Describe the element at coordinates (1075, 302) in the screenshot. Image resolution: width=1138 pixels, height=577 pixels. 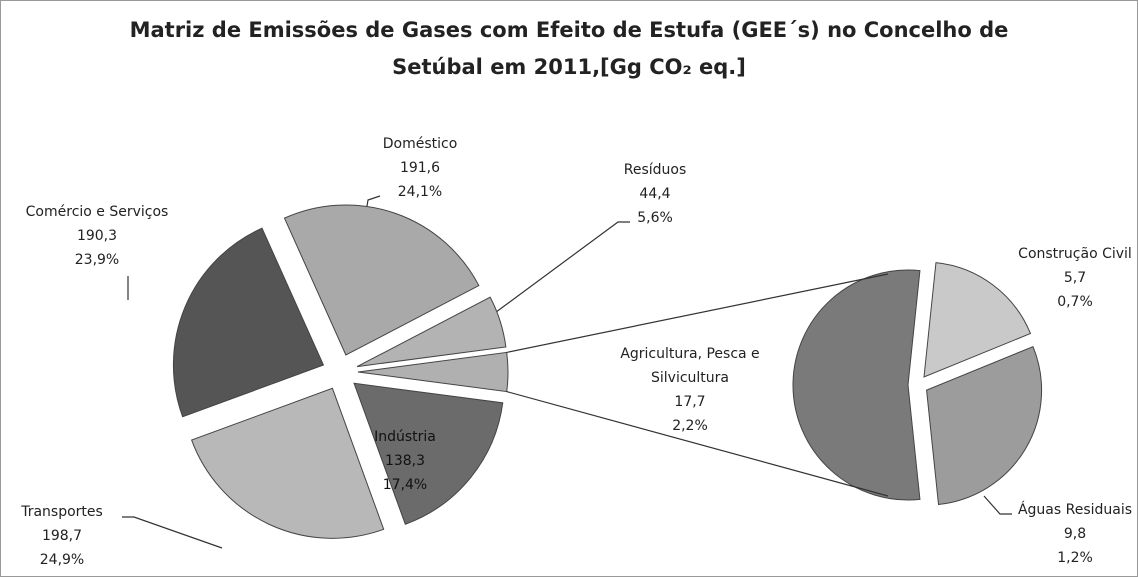
I see `percent-label: 0,7%` at that location.